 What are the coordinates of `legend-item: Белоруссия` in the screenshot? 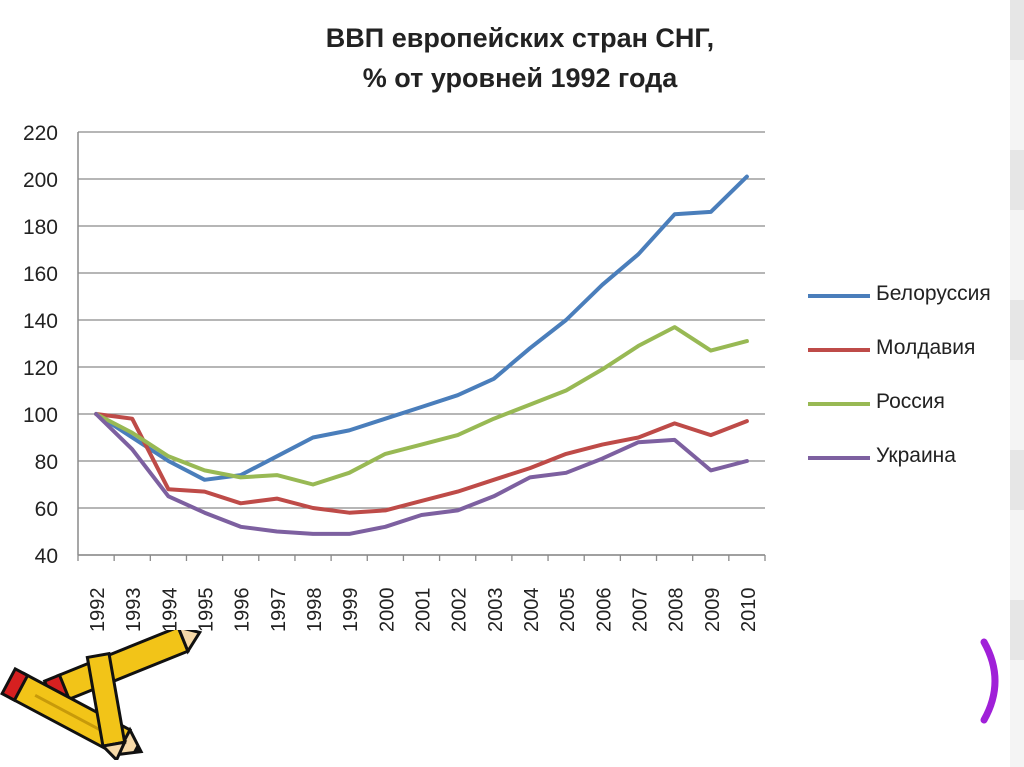 It's located at (913, 295).